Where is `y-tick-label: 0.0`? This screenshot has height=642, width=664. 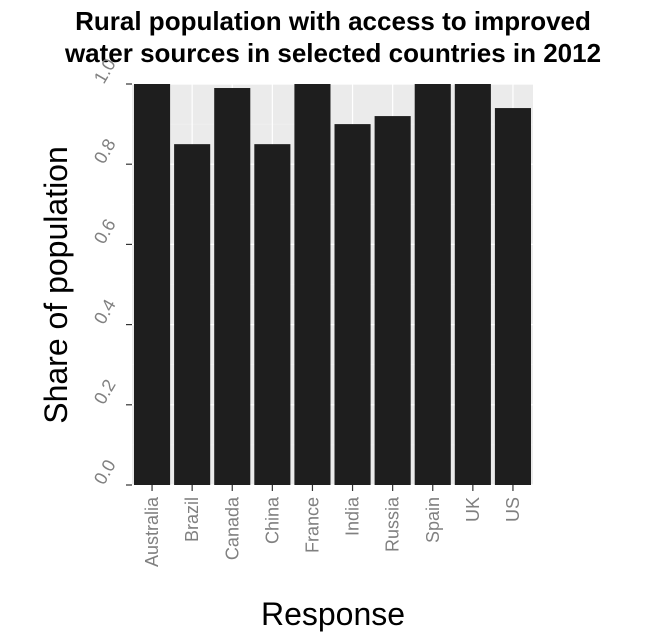
y-tick-label: 0.0 is located at coordinates (105, 472).